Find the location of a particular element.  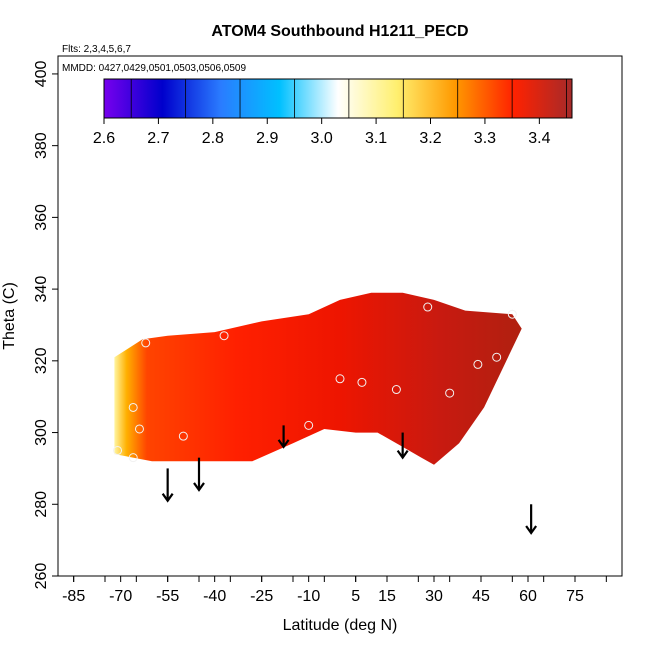

colorbar-tick-label: 3.1 is located at coordinates (376, 138).